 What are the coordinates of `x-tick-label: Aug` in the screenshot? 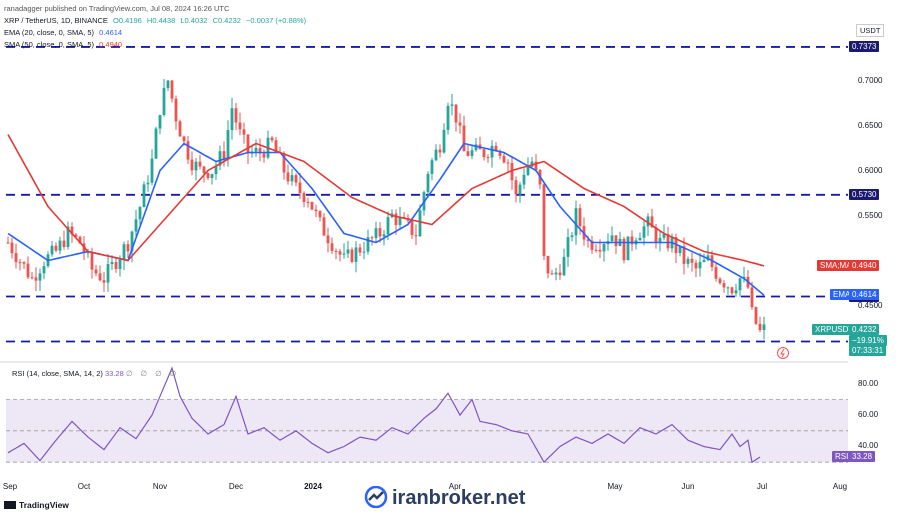 It's located at (840, 486).